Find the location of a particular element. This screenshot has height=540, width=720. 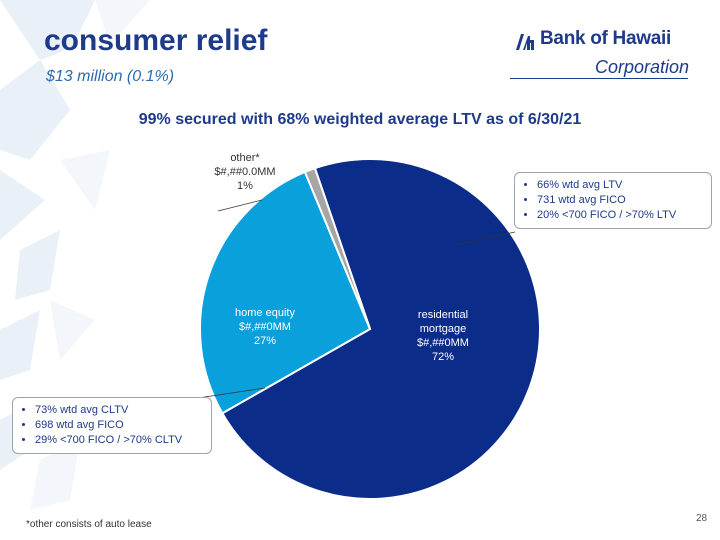

callout-home-equity-item: 698 wtd avg FICO is located at coordinates (119, 425).